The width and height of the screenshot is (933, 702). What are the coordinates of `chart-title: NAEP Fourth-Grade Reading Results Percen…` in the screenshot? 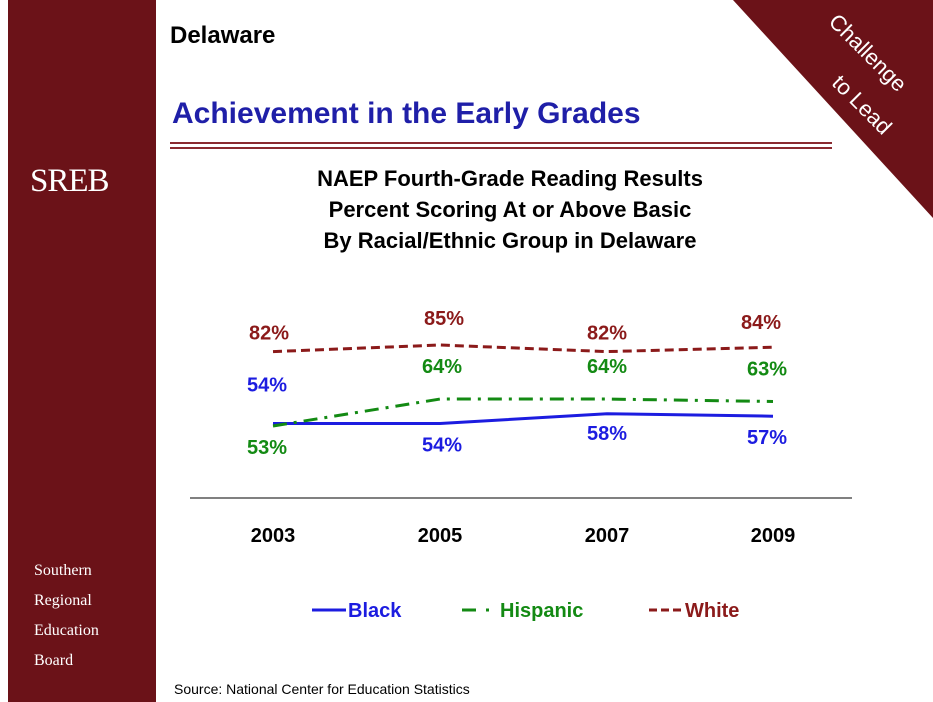 It's located at (510, 209).